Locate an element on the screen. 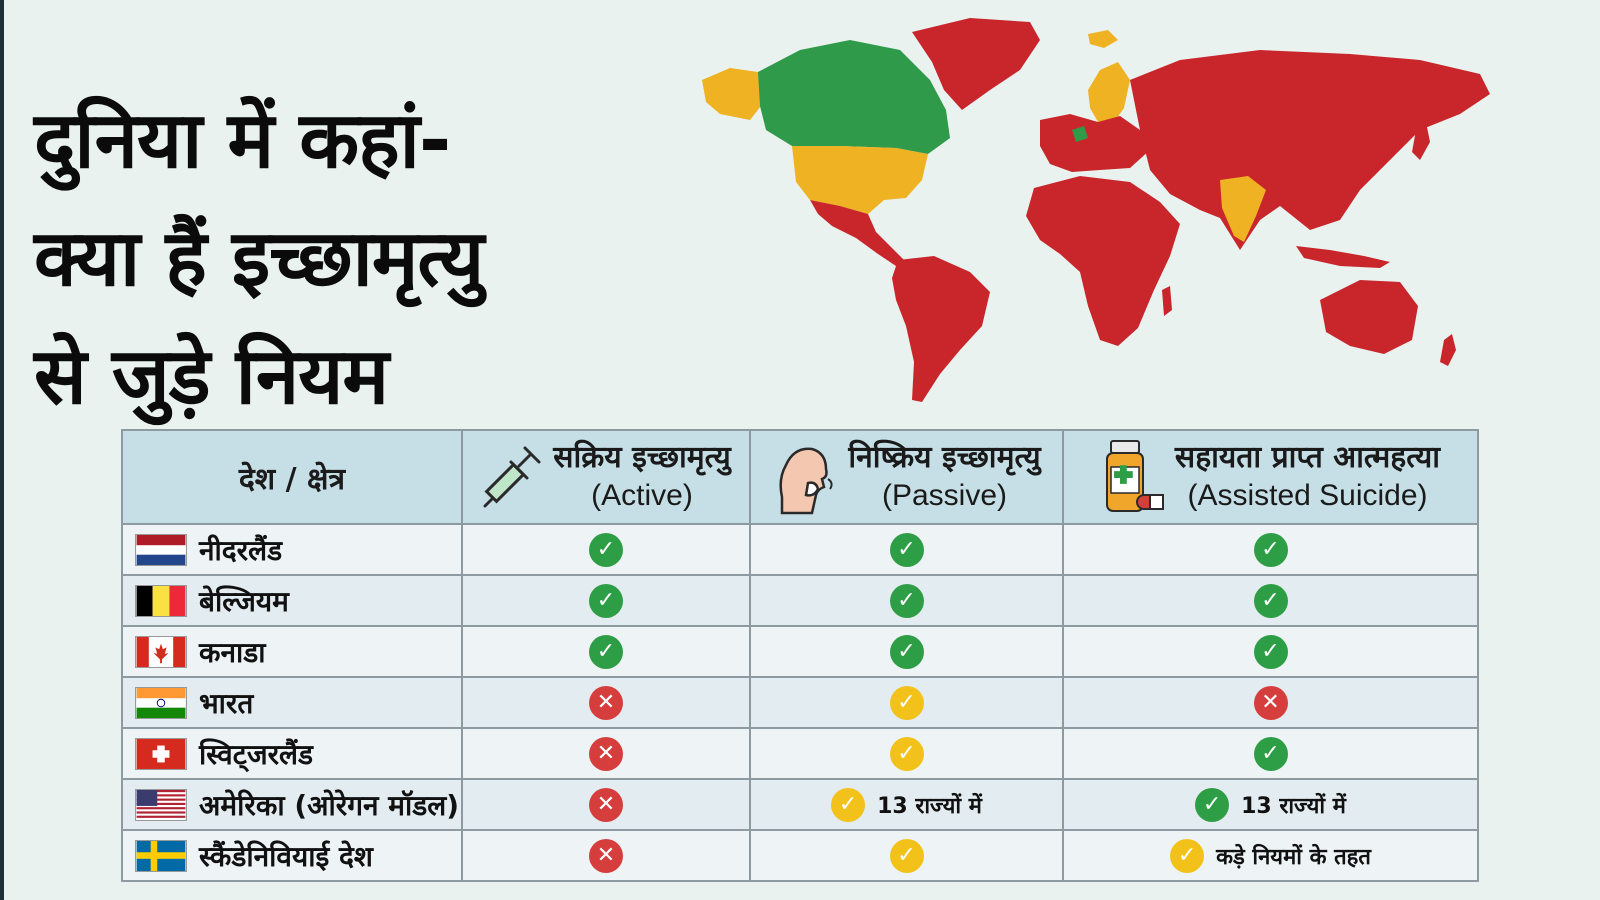  passive-status-cell: ✓ 13 राज्यों में is located at coordinates (906, 804).